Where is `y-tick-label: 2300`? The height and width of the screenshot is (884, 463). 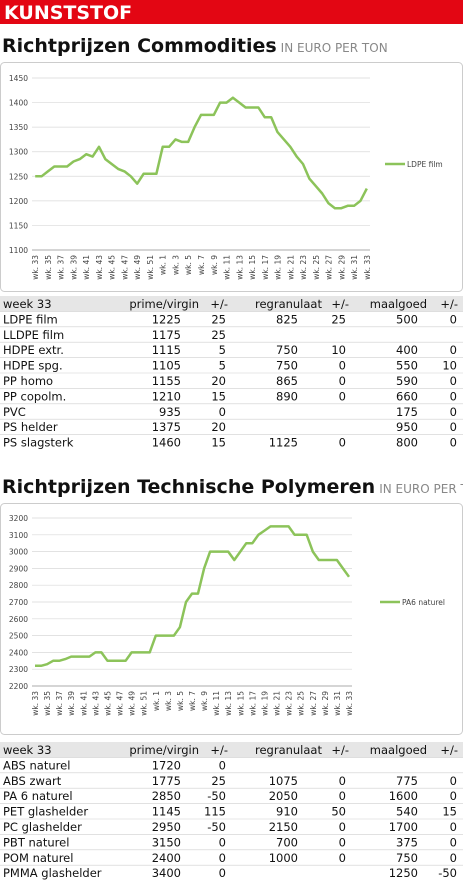
y-tick-label: 2300 is located at coordinates (18, 669).